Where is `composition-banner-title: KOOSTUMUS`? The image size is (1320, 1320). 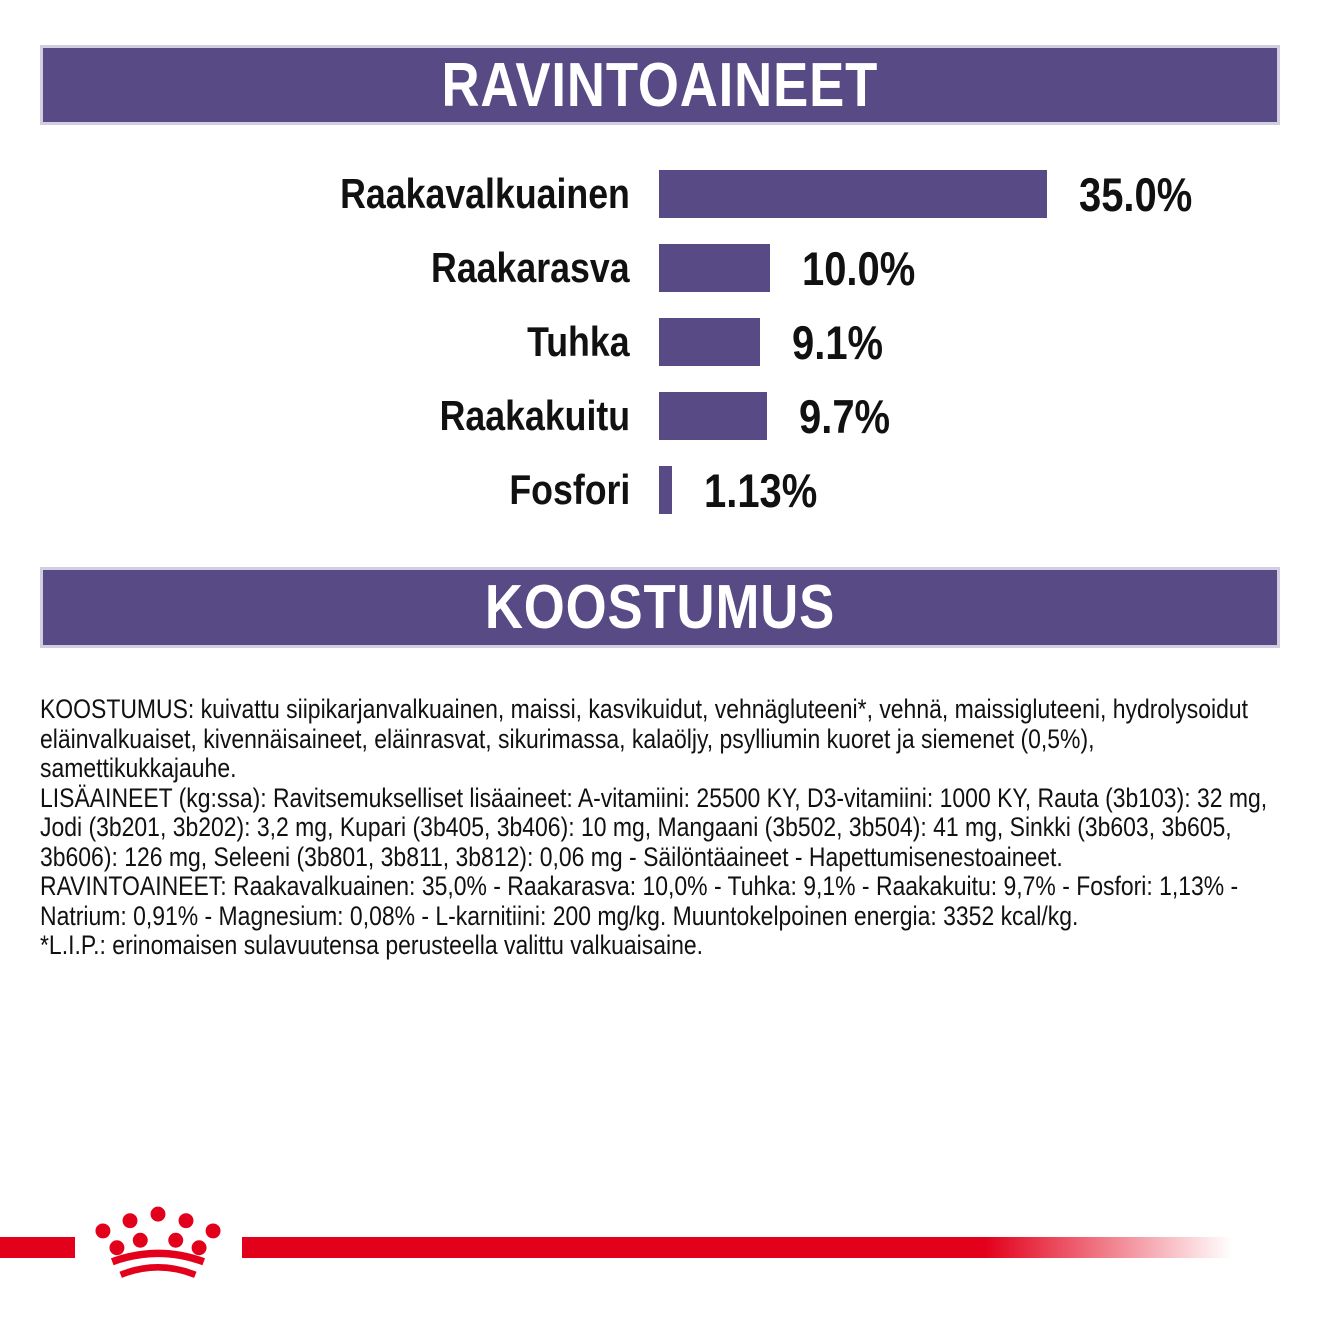
composition-banner-title: KOOSTUMUS is located at coordinates (660, 607).